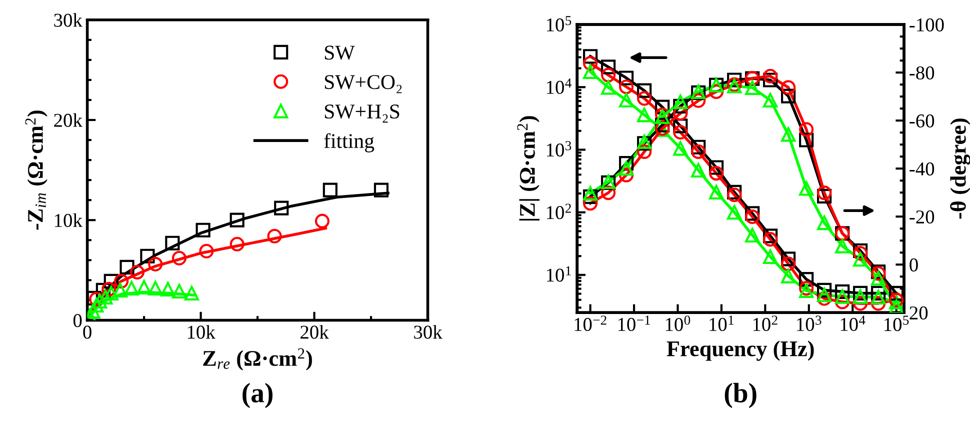  I want to click on y2-tick-label: -60, so click(922, 121).